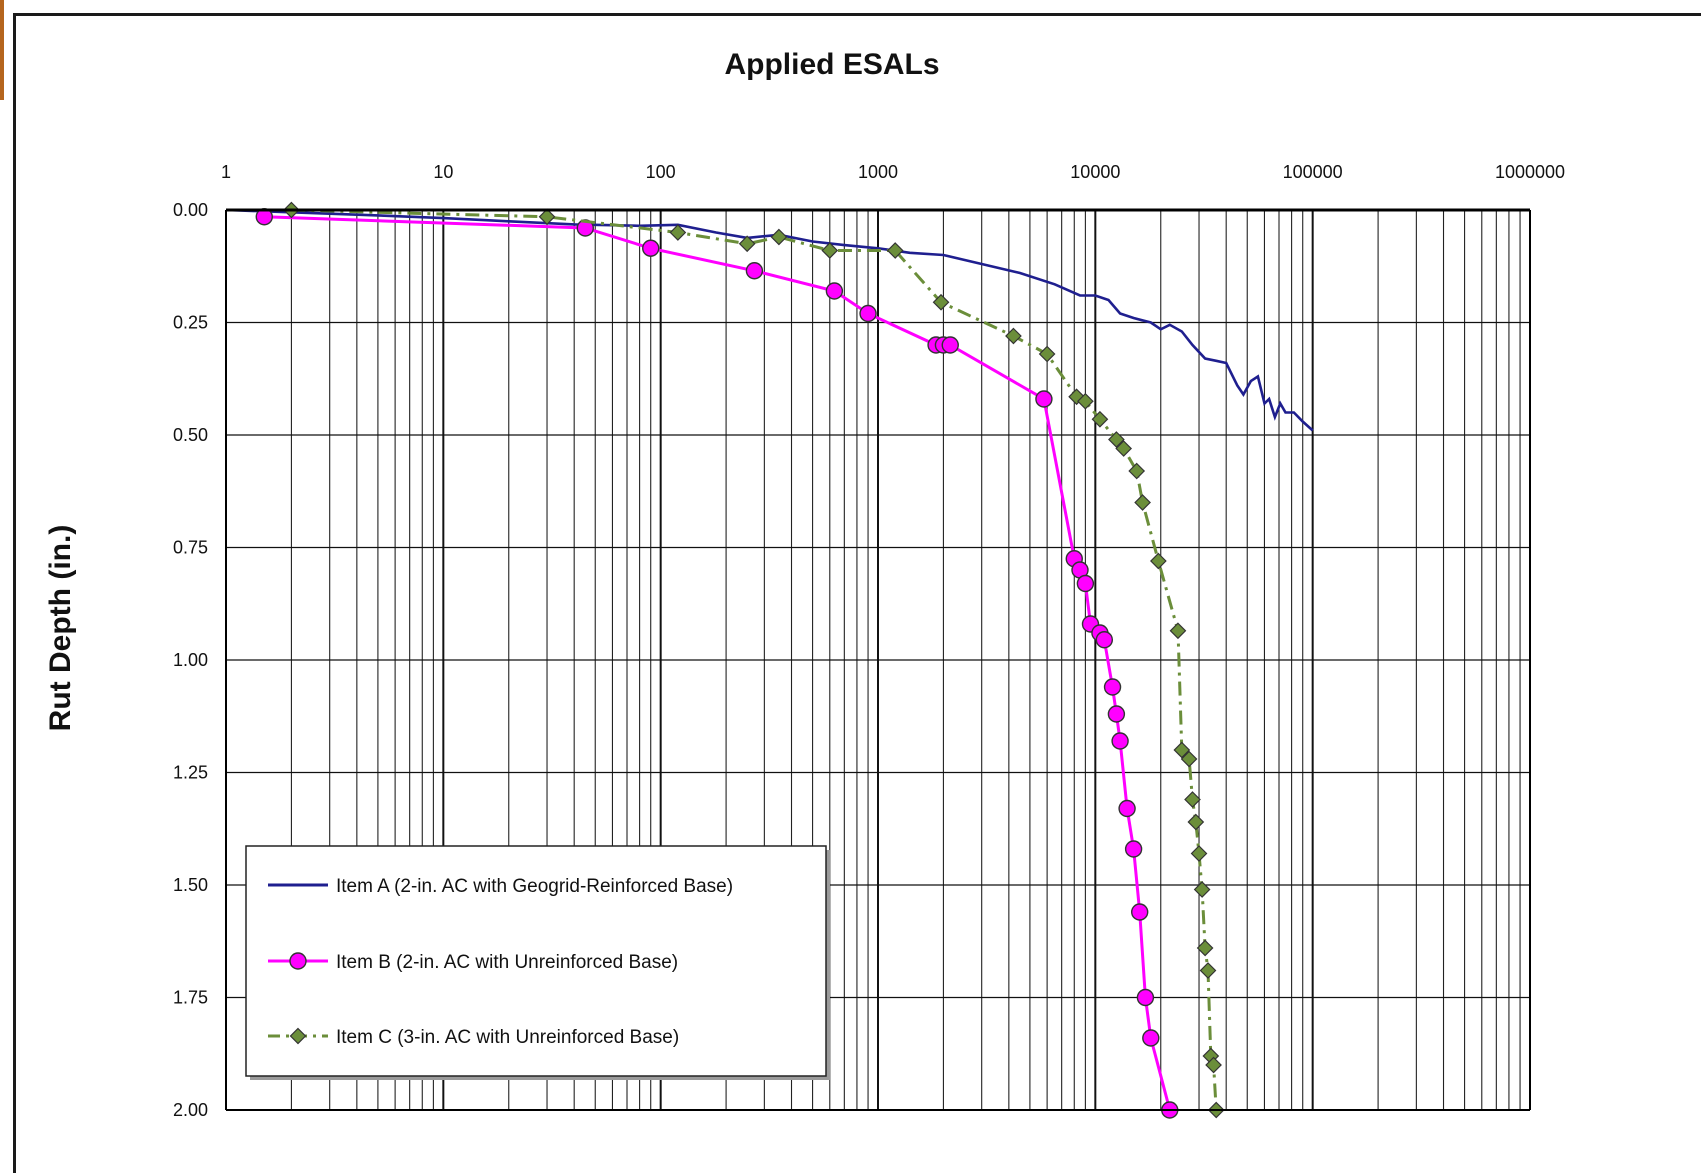  What do you see at coordinates (190, 435) in the screenshot?
I see `y-tick-label: 0.50` at bounding box center [190, 435].